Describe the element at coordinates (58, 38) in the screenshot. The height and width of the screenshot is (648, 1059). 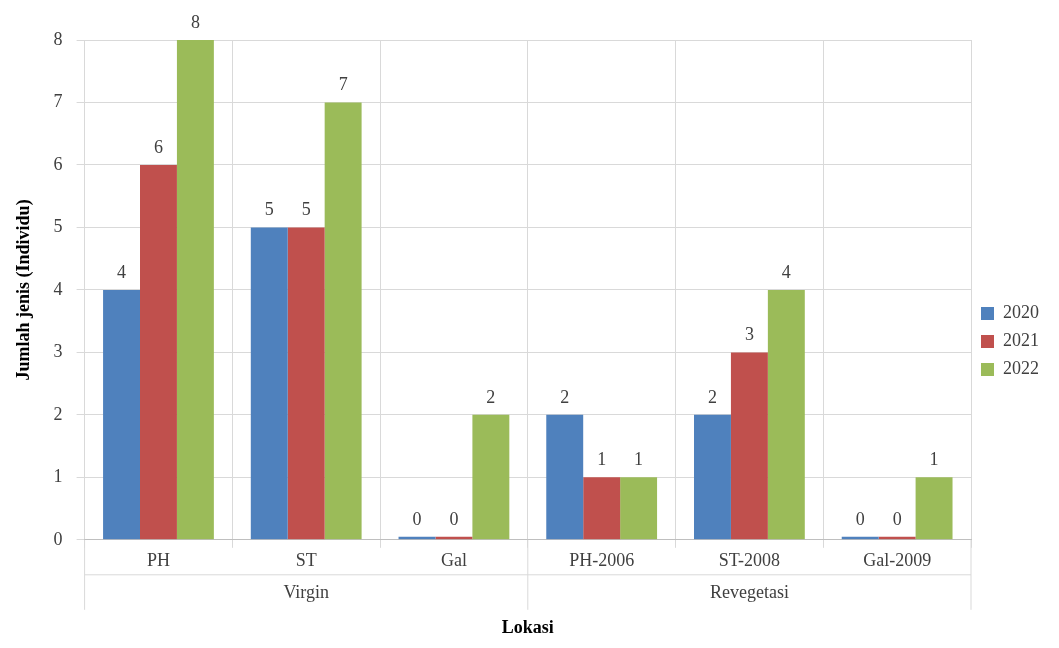
I see `y-tick-label: 8` at that location.